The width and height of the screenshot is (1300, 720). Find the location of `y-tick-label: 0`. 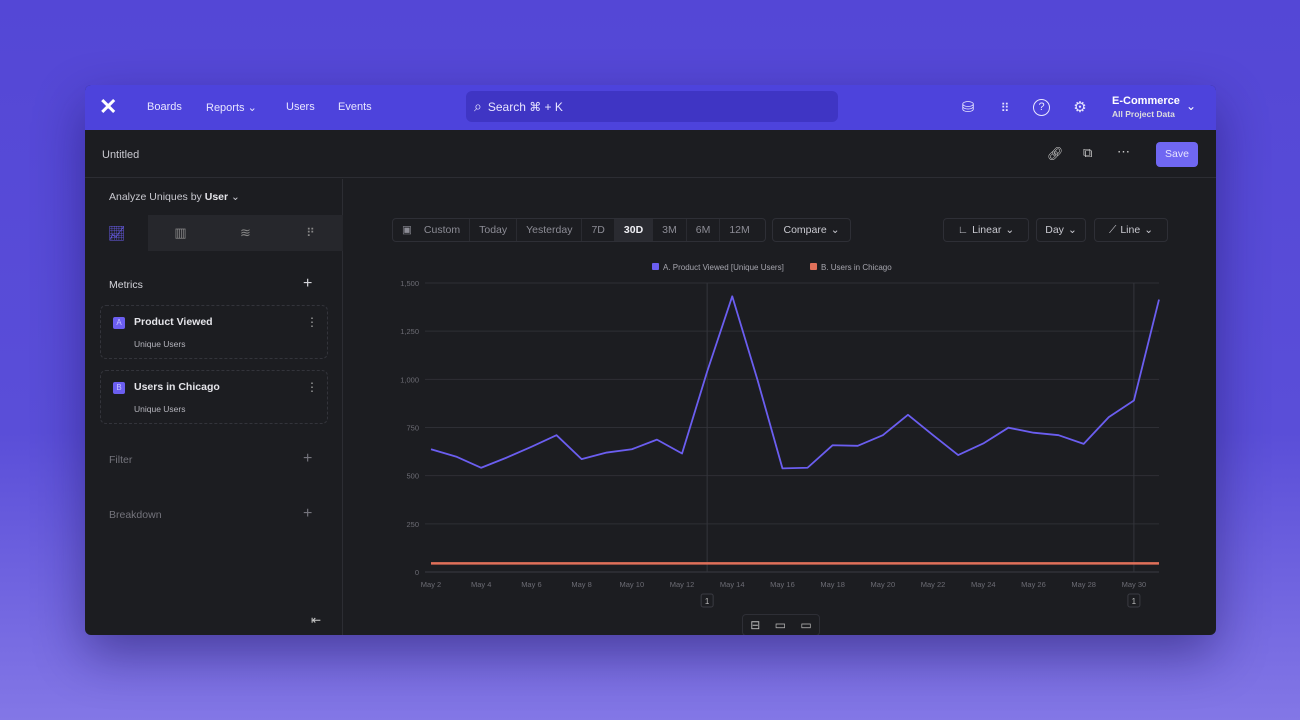

y-tick-label: 0 is located at coordinates (417, 572).